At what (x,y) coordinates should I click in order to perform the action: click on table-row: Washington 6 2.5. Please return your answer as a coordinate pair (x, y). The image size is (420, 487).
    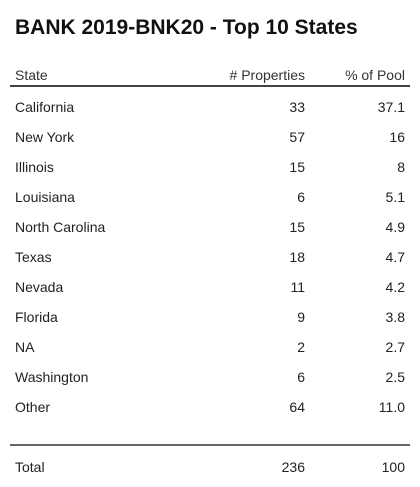
    Looking at the image, I should click on (210, 377).